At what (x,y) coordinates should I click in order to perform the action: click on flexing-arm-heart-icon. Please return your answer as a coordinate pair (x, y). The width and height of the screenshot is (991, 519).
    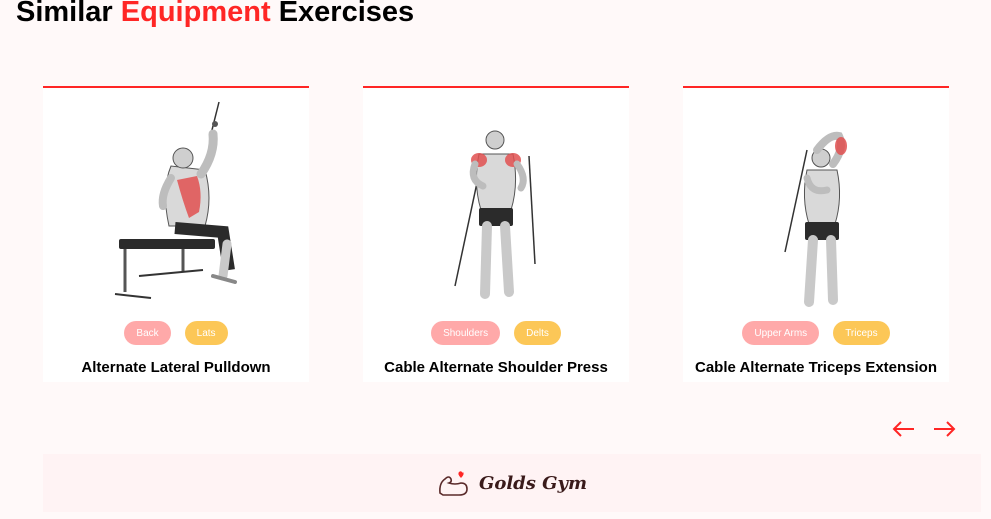
    Looking at the image, I should click on (453, 483).